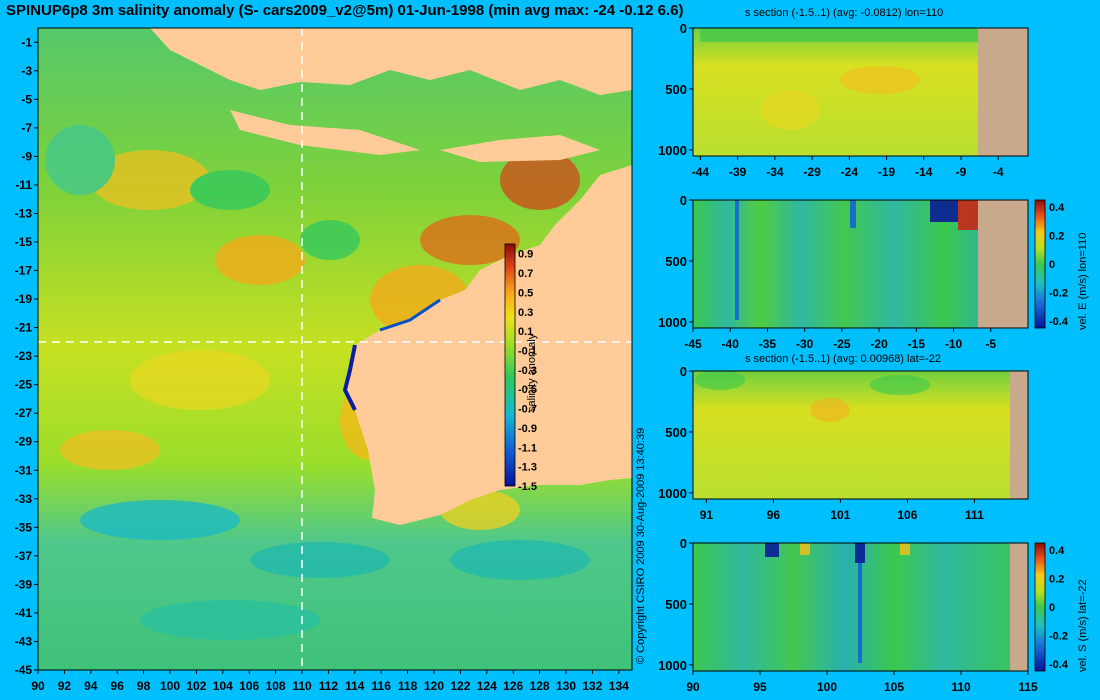 This screenshot has height=700, width=1100. I want to click on section-x-tick-label: 95, so click(760, 687).